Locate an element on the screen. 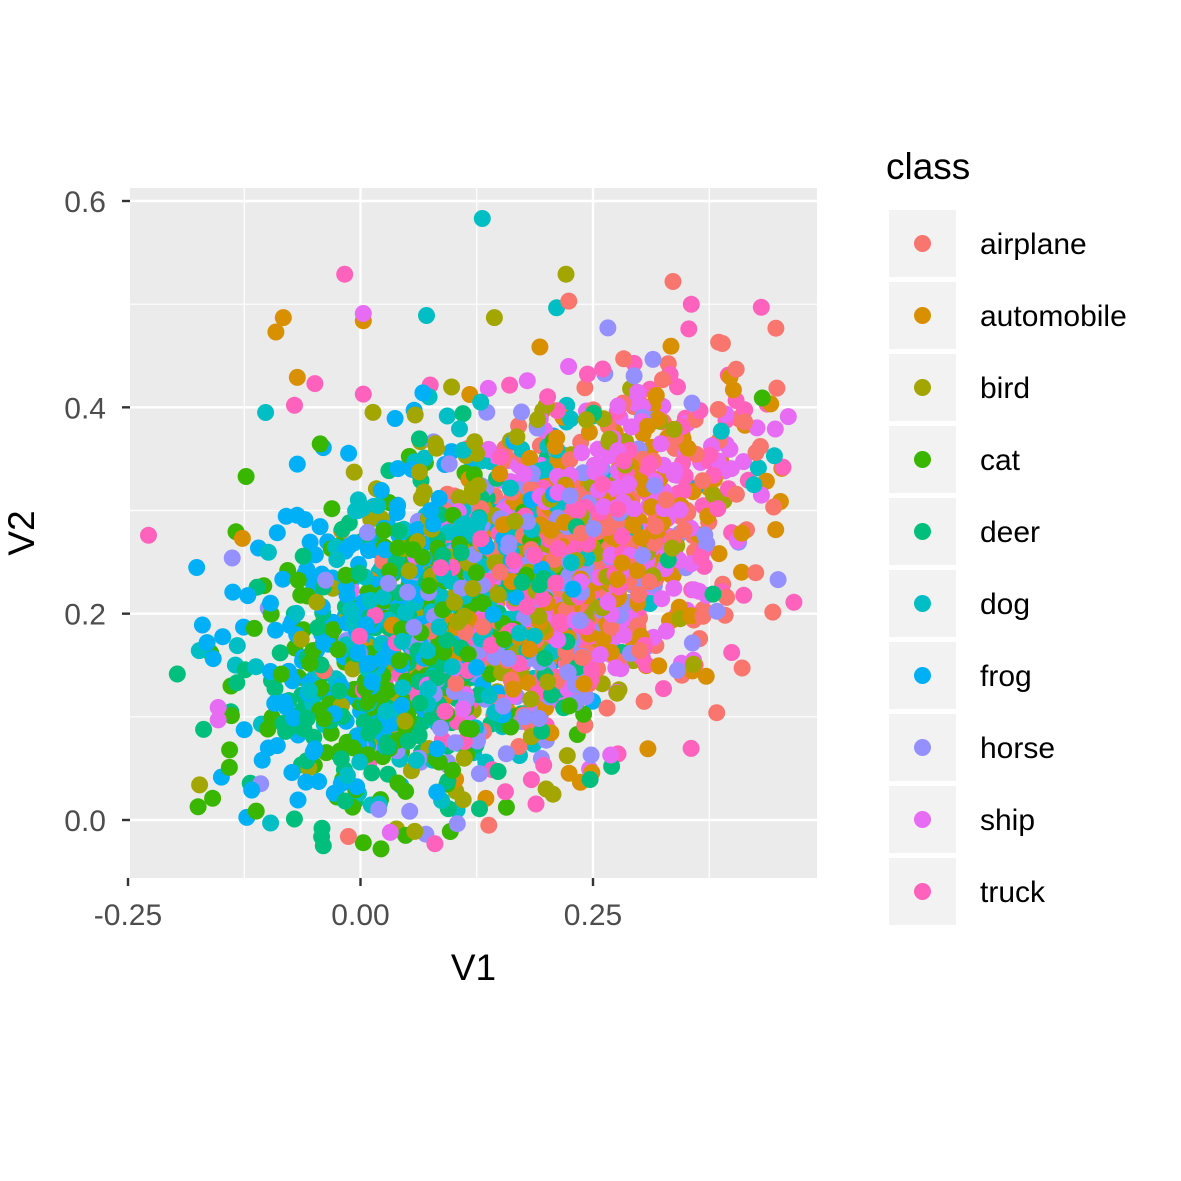 This screenshot has height=1181, width=1181. x-tick-label: 0.25 is located at coordinates (593, 915).